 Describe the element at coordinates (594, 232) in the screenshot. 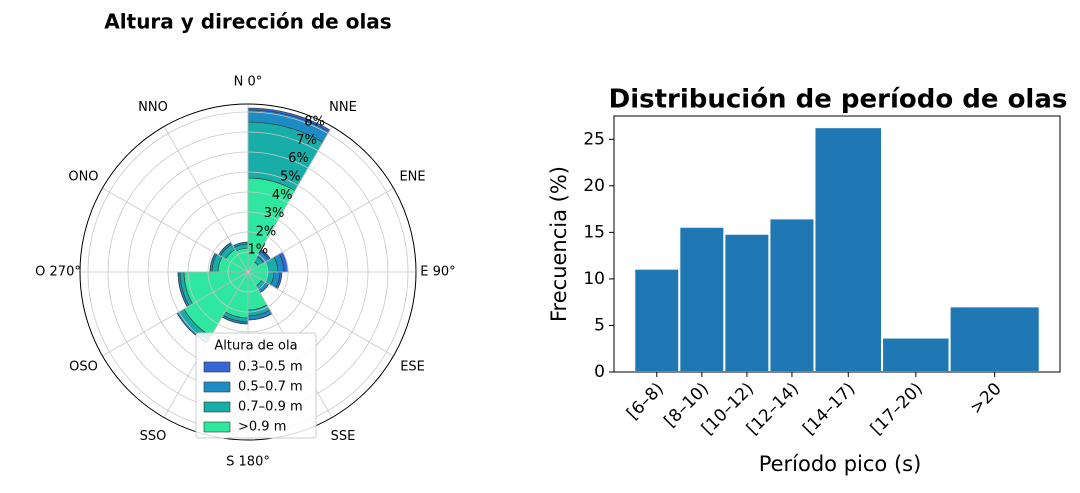

I see `y-tick-label: 15` at that location.